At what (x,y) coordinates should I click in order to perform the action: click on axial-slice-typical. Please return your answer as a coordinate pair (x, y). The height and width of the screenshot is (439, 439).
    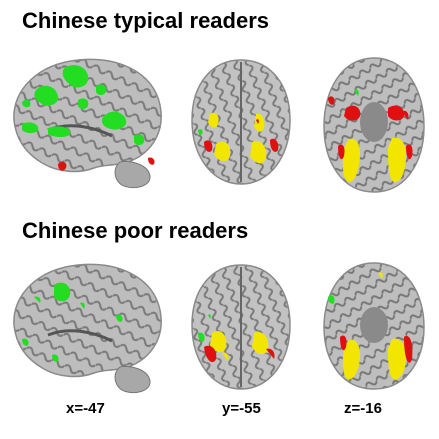
    Looking at the image, I should click on (374, 125).